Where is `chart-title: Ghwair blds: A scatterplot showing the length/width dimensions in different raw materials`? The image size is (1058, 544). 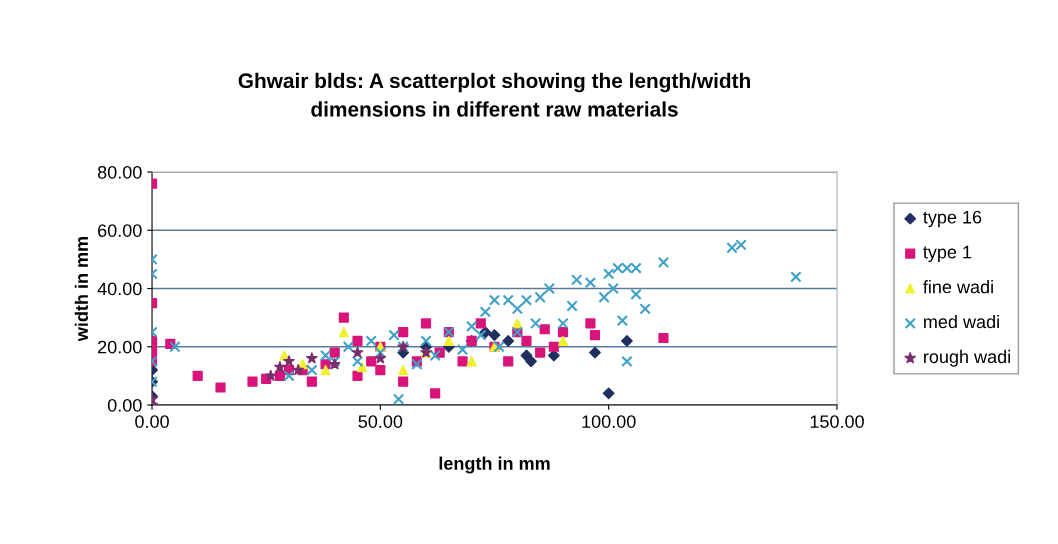 chart-title: Ghwair blds: A scatterplot showing the length/width dimensions in different raw materials is located at coordinates (494, 94).